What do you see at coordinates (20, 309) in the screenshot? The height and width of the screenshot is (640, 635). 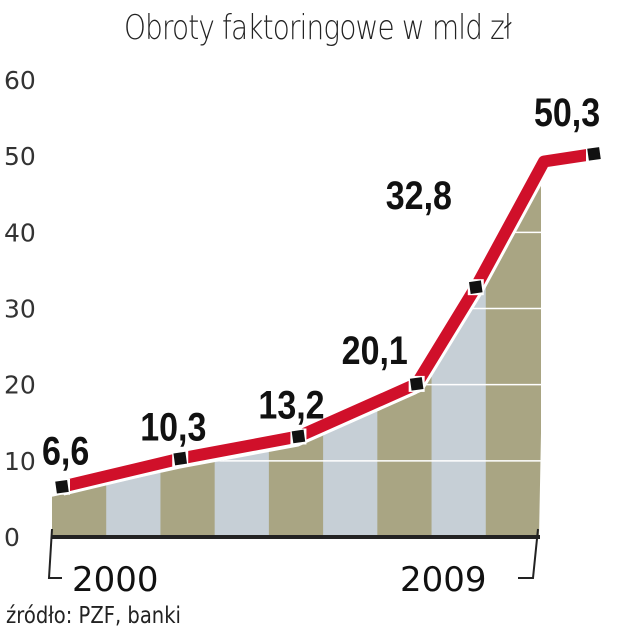 I see `y-tick-label: 30` at bounding box center [20, 309].